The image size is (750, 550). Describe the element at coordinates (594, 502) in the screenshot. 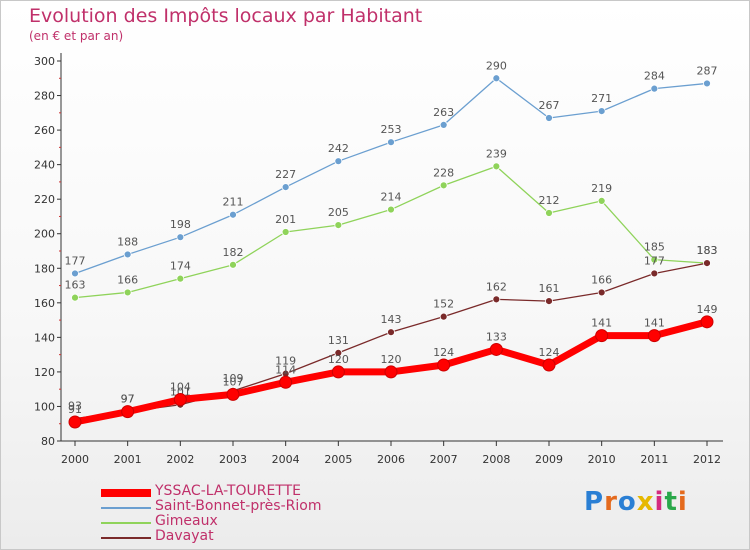

I see `logo-letter: P` at that location.